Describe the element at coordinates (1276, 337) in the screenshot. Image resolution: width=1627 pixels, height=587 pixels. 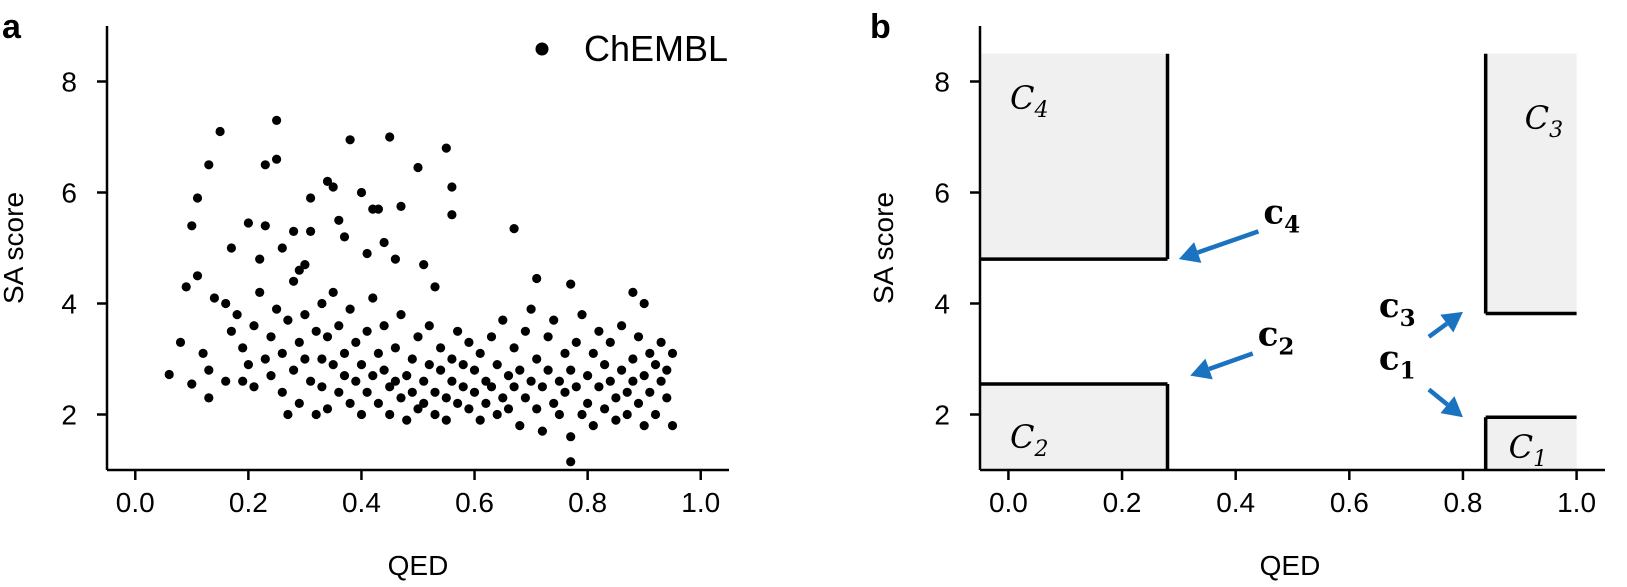
I see `arrow-label: c2` at that location.